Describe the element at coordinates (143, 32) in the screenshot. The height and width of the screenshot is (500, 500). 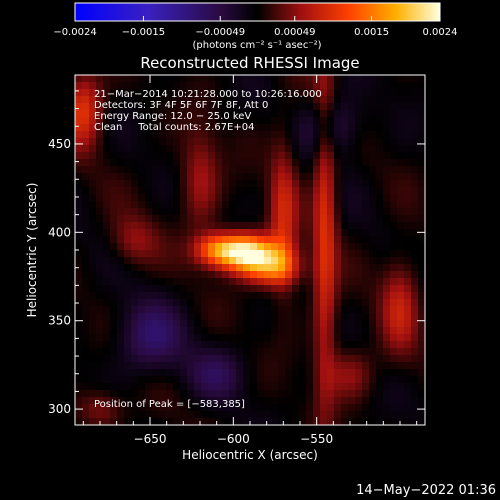
I see `colorbar-tick-label: −0.0015` at that location.